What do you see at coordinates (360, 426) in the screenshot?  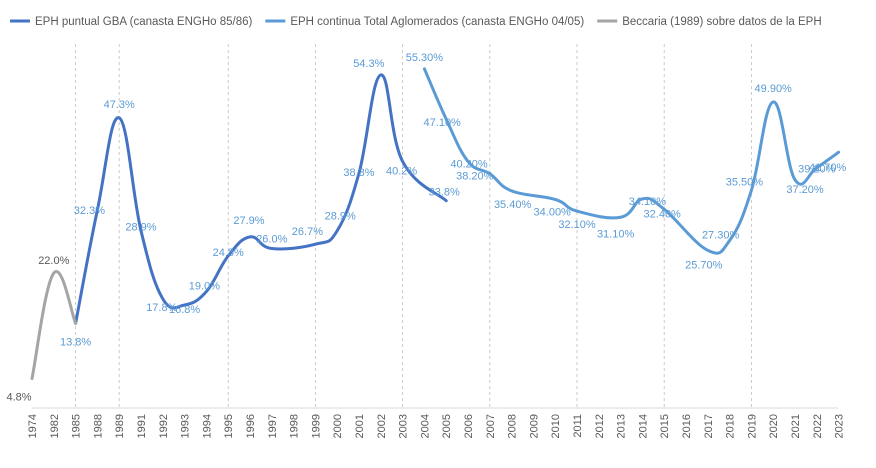 I see `x-tick-2001: 2001` at bounding box center [360, 426].